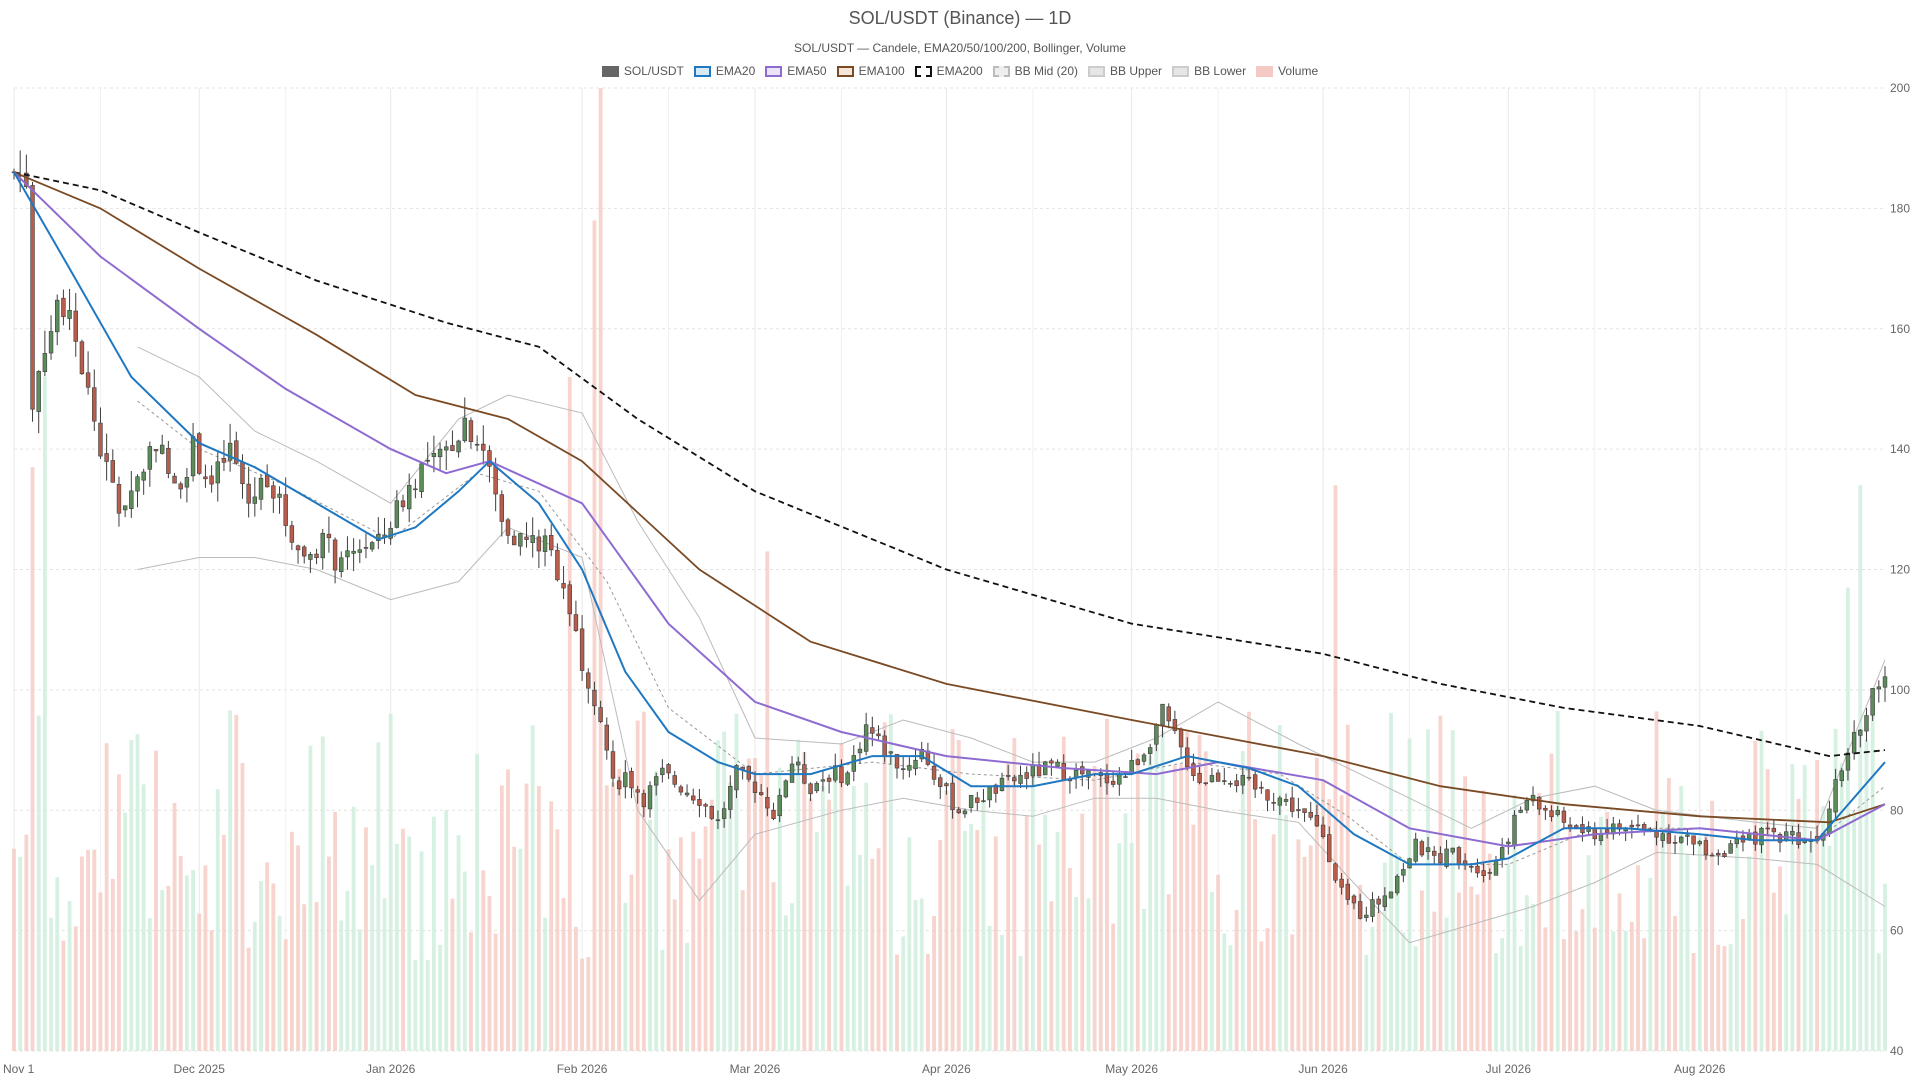 Image resolution: width=1920 pixels, height=1080 pixels. Describe the element at coordinates (948, 71) in the screenshot. I see `legend-item: EMA200` at that location.